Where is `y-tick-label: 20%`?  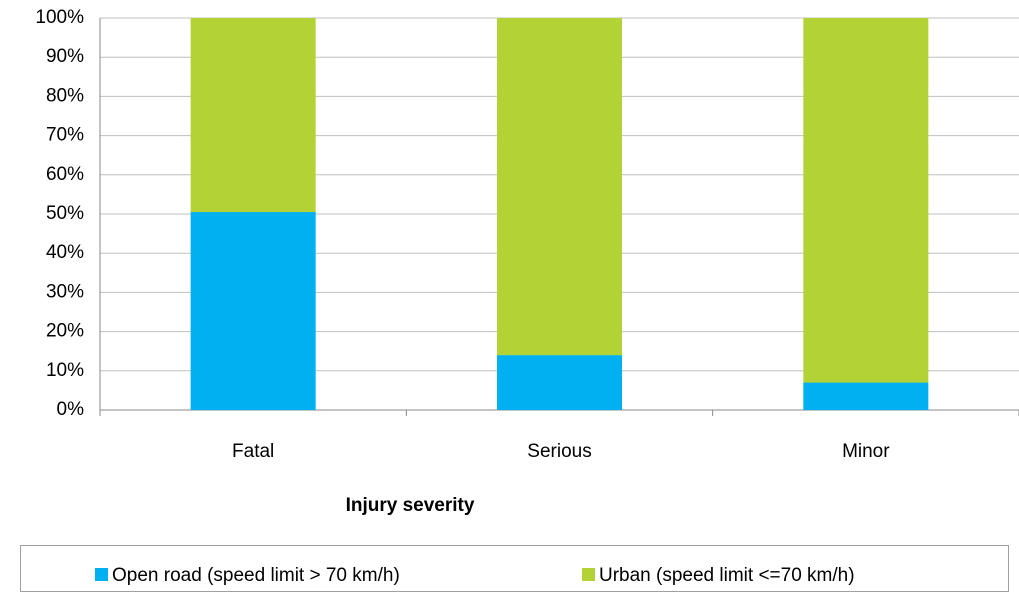
y-tick-label: 20% is located at coordinates (65, 331).